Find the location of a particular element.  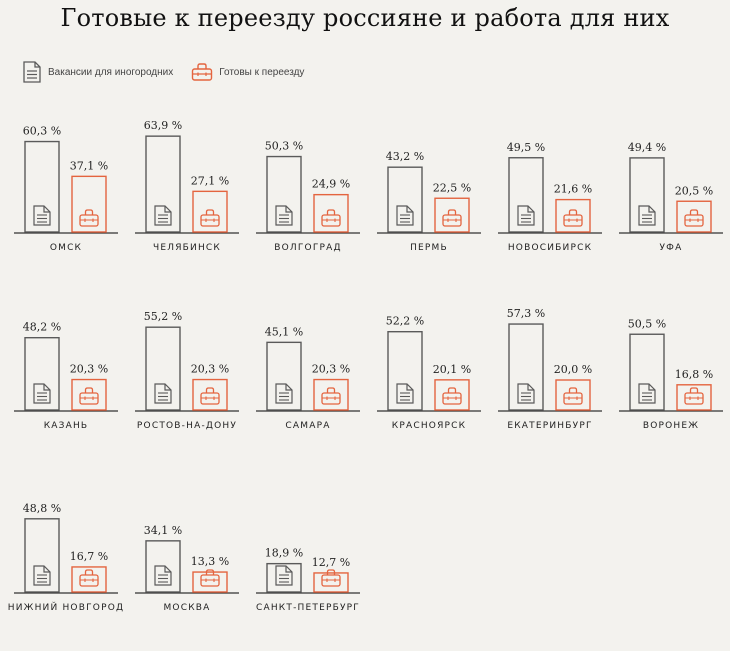

value-label-ready: 20,5 % is located at coordinates (694, 190).